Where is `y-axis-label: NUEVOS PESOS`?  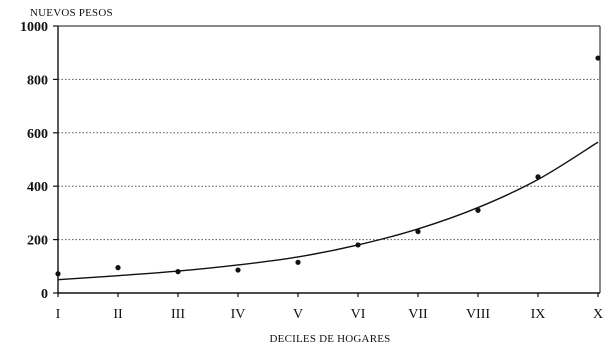 y-axis-label: NUEVOS PESOS is located at coordinates (71, 13).